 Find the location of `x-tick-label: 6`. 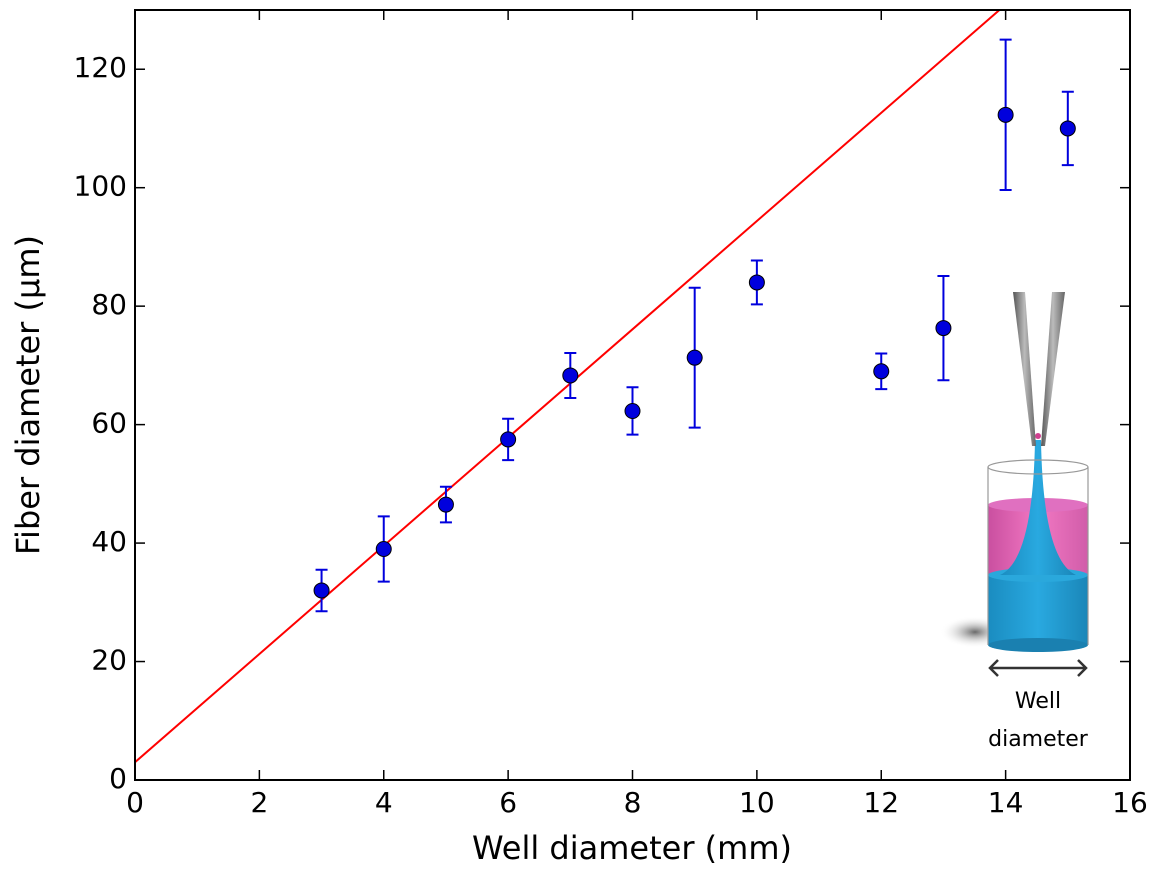

x-tick-label: 6 is located at coordinates (508, 802).